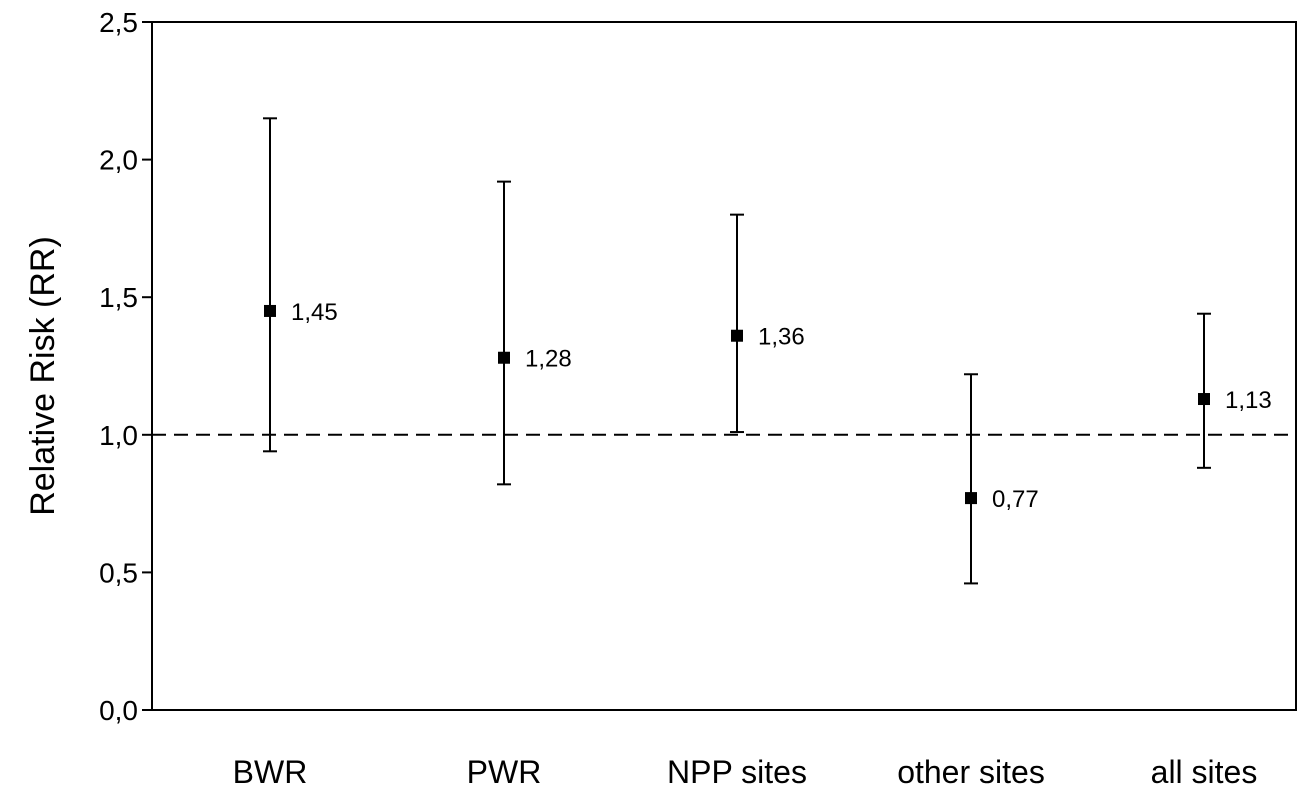 The image size is (1299, 789). Describe the element at coordinates (548, 359) in the screenshot. I see `data-label: 1,28` at that location.